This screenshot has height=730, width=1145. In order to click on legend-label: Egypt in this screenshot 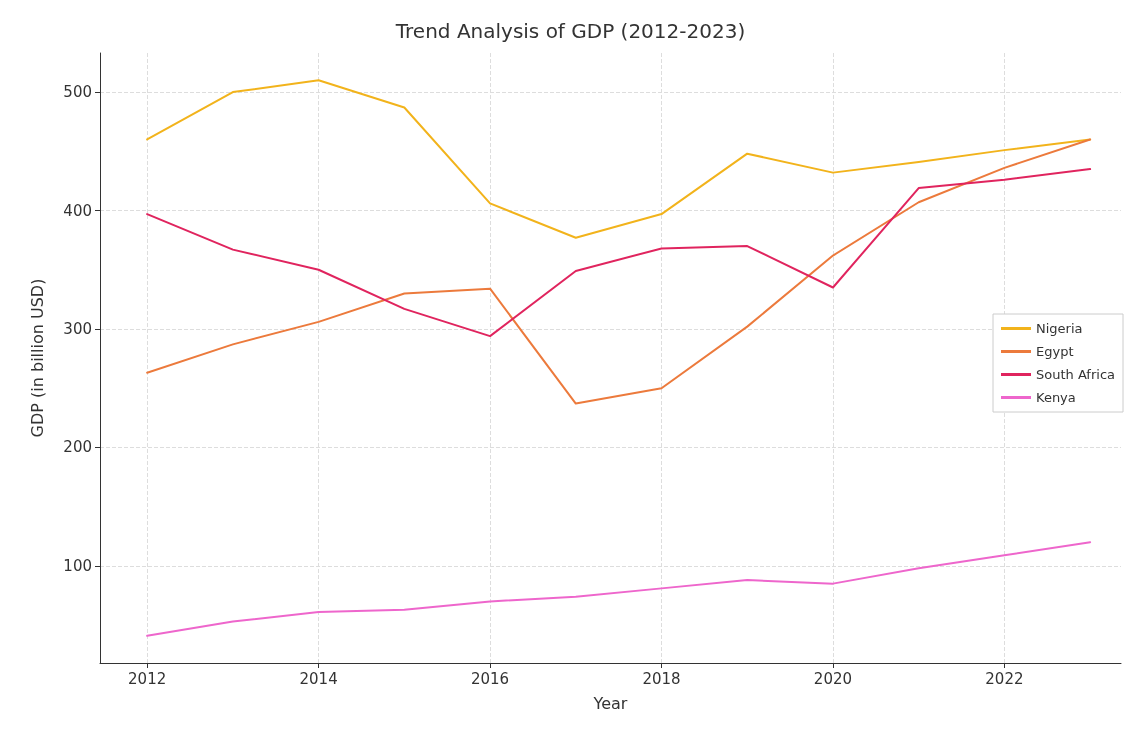, I will do `click(1055, 351)`.